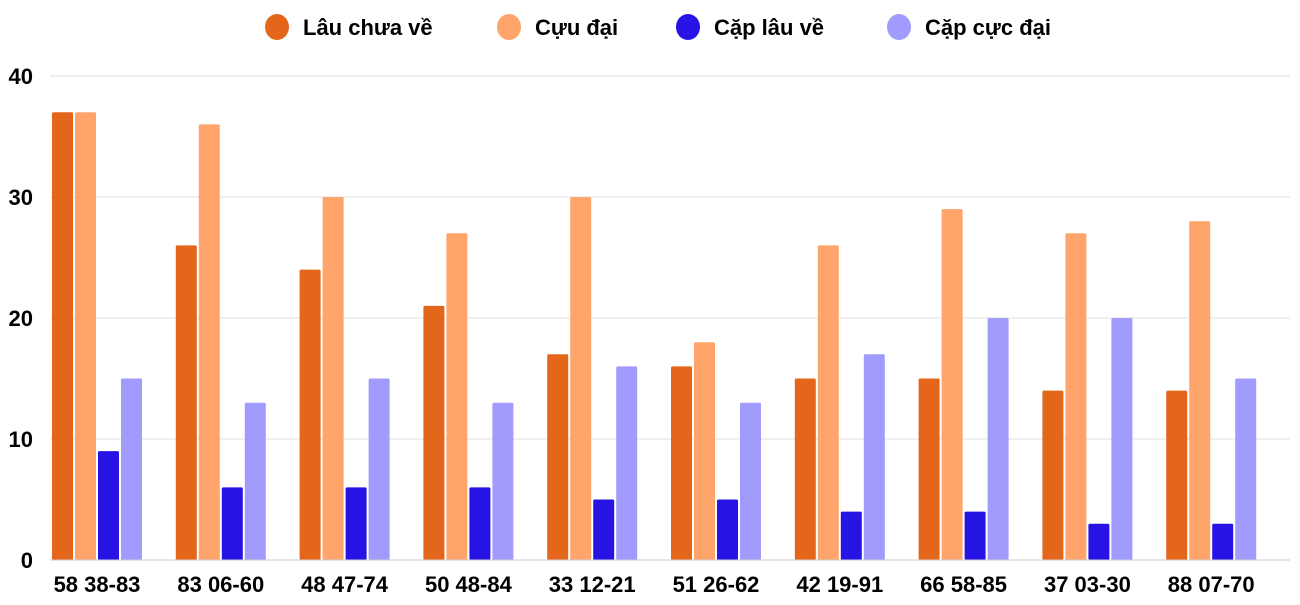 The image size is (1300, 605). Describe the element at coordinates (769, 27) in the screenshot. I see `legend-label: Cặp lâu về` at that location.